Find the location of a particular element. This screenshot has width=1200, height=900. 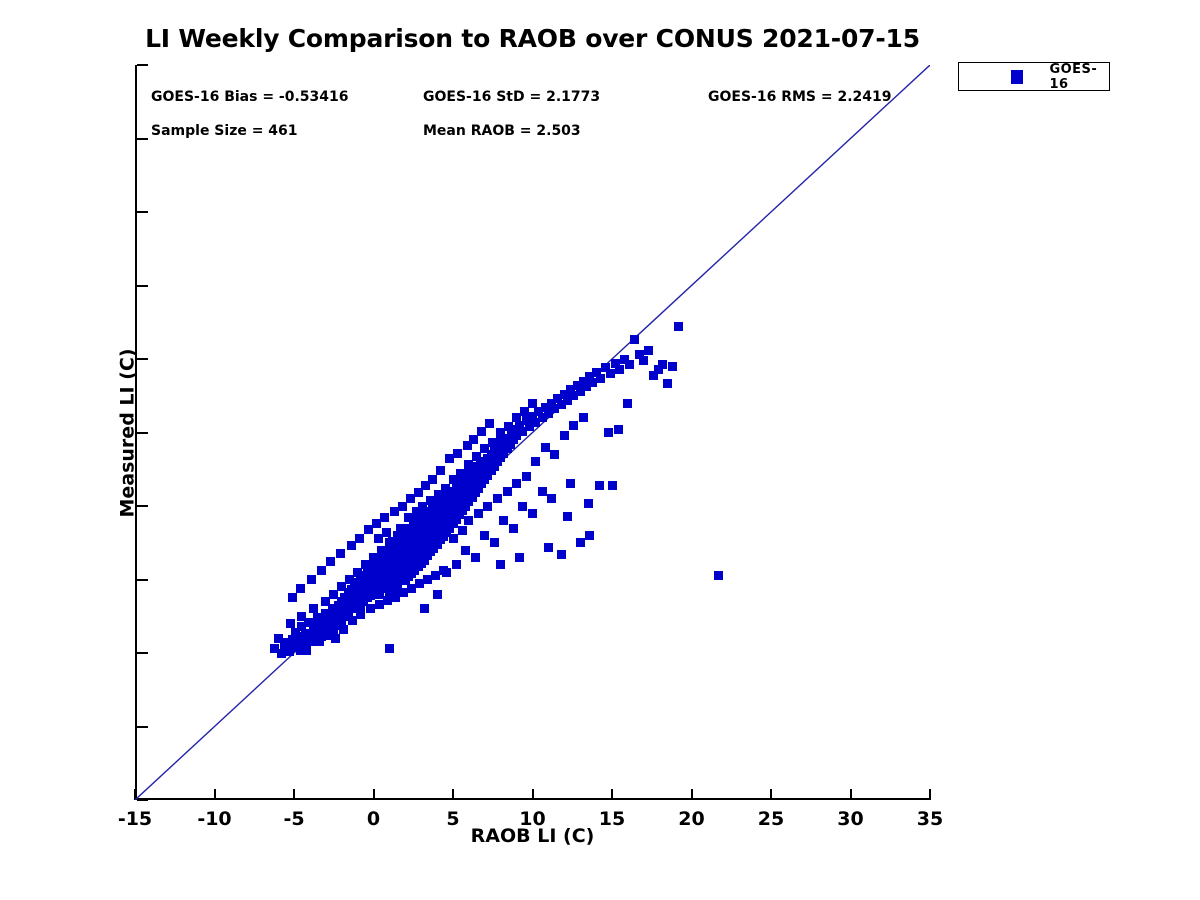

x-tick-label: 0 is located at coordinates (373, 819).